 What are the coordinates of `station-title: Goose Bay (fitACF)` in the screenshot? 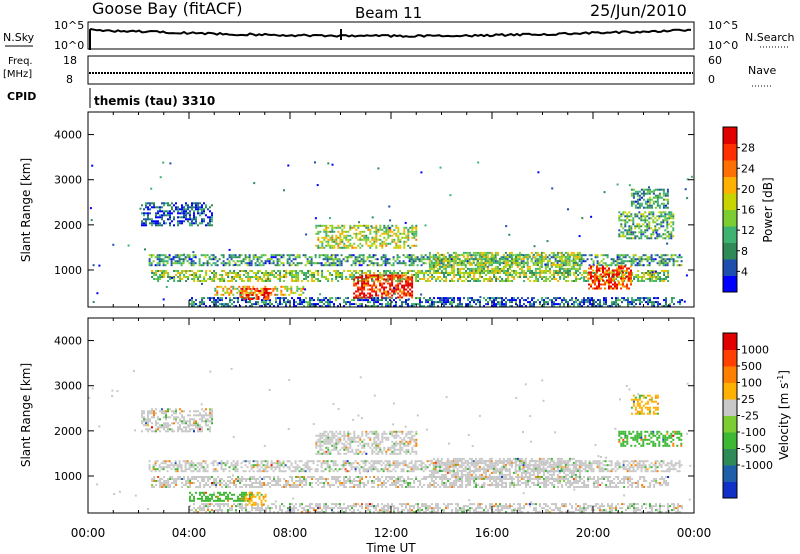 It's located at (167, 9).